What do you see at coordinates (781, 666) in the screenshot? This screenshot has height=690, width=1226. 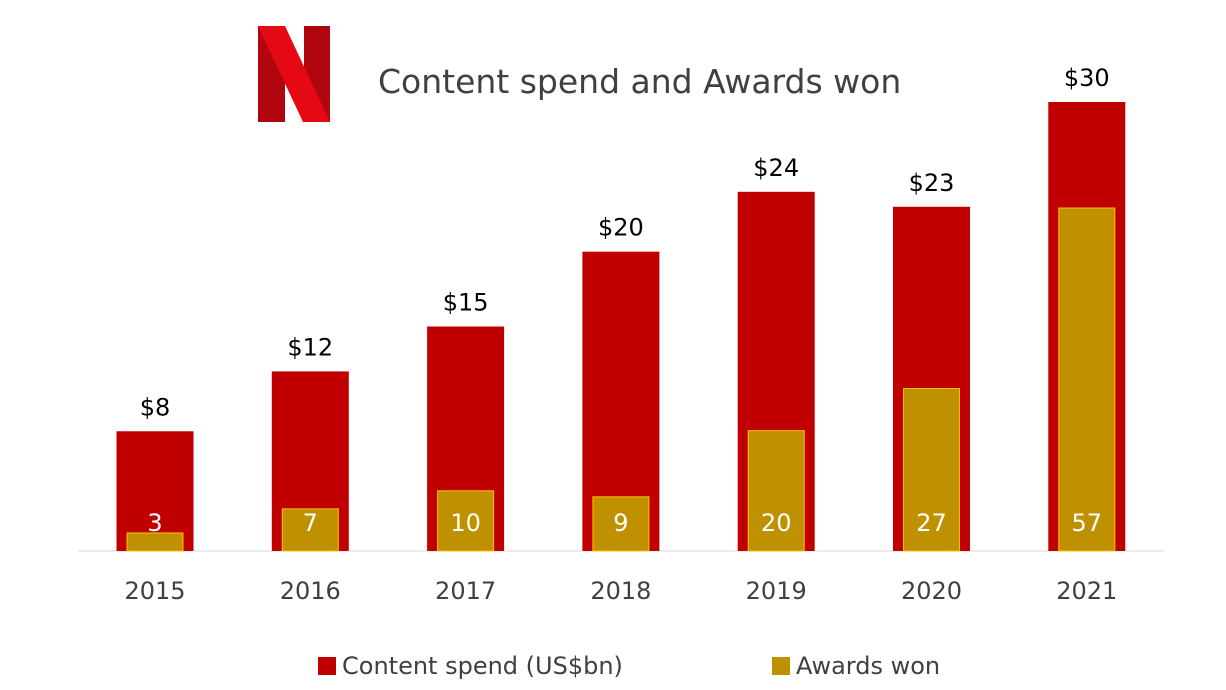 I see `legend-awards-swatch` at bounding box center [781, 666].